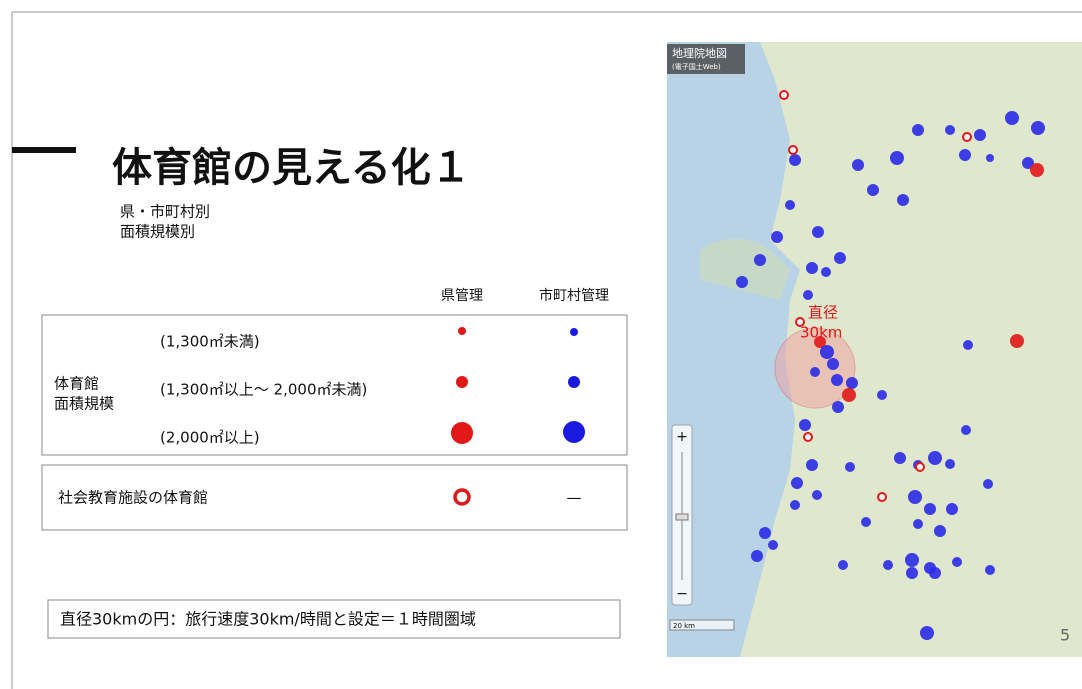 This screenshot has width=1082, height=689. I want to click on dash: —, so click(574, 498).